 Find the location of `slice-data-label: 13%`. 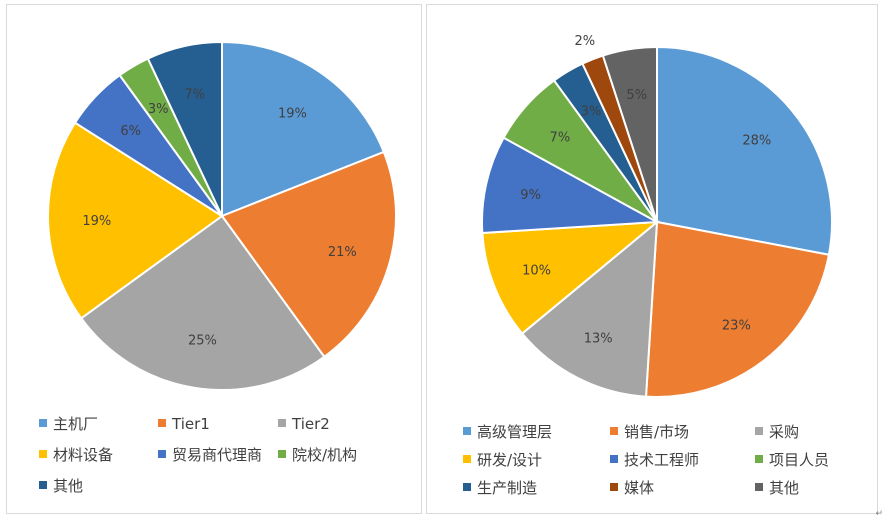

slice-data-label: 13% is located at coordinates (598, 338).